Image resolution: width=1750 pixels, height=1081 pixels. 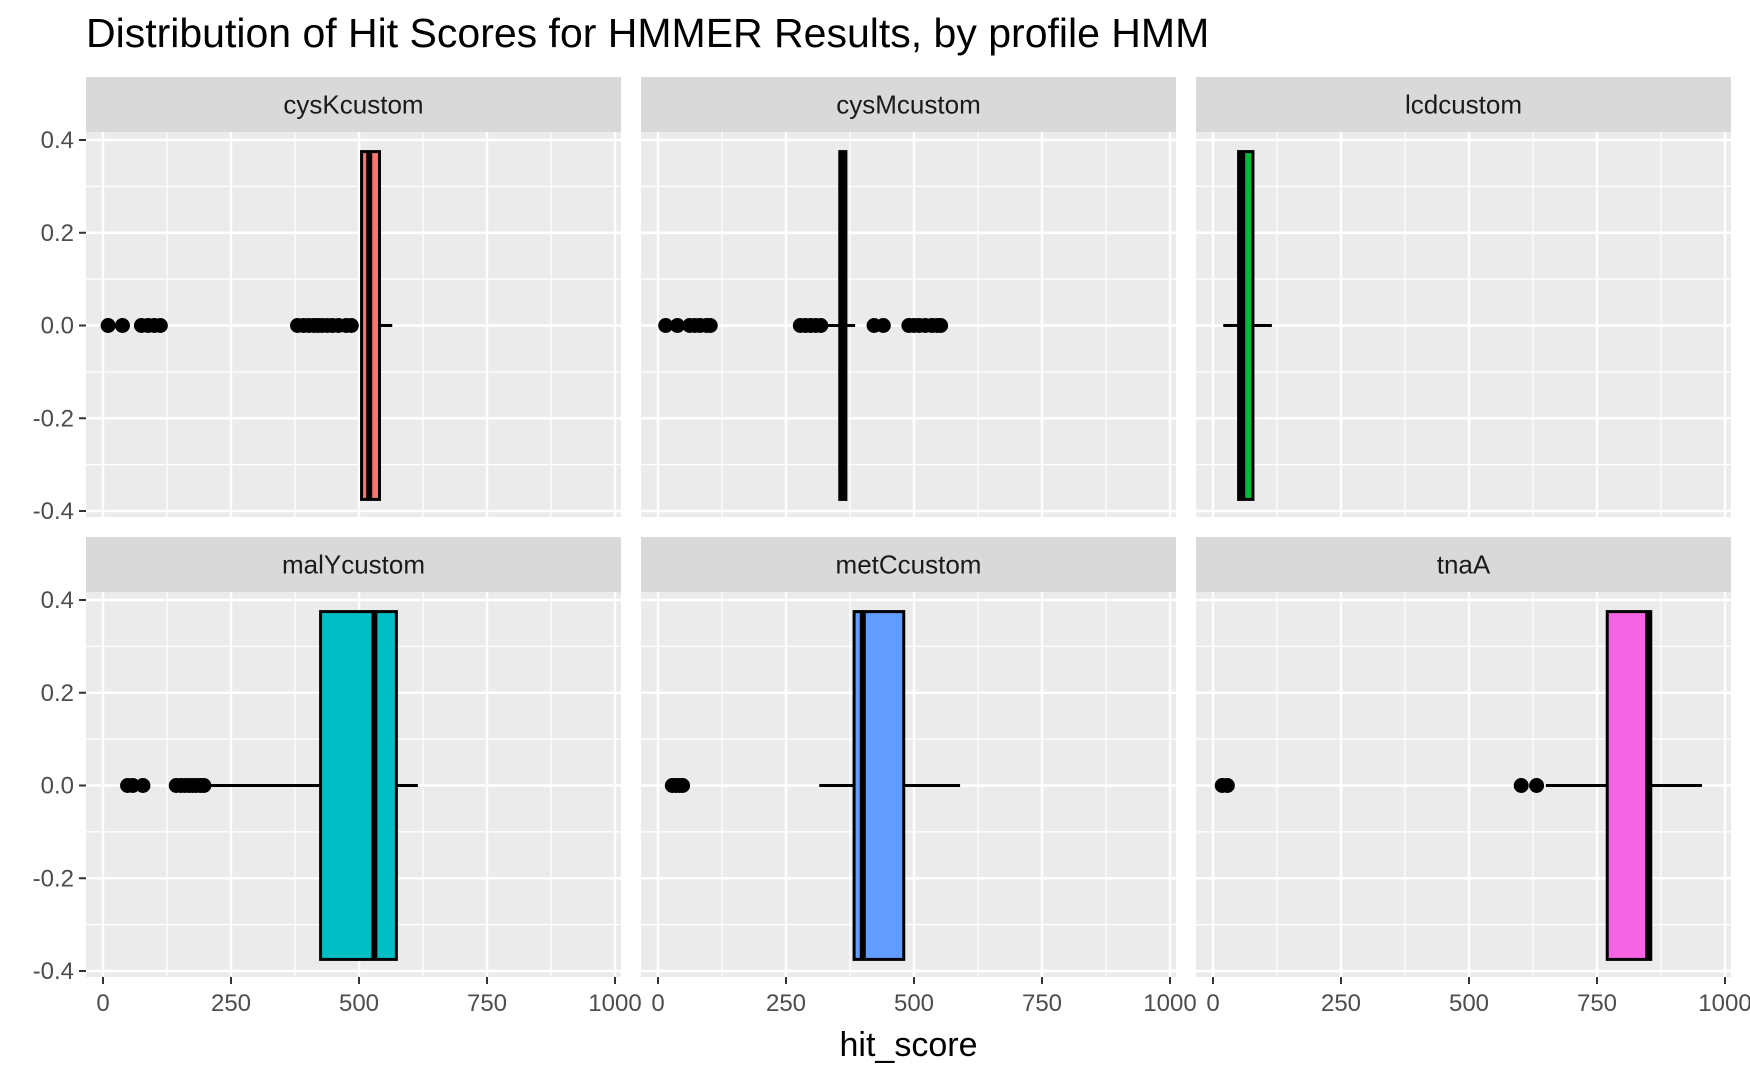 What do you see at coordinates (909, 1045) in the screenshot?
I see `x-axis-title: hit_score` at bounding box center [909, 1045].